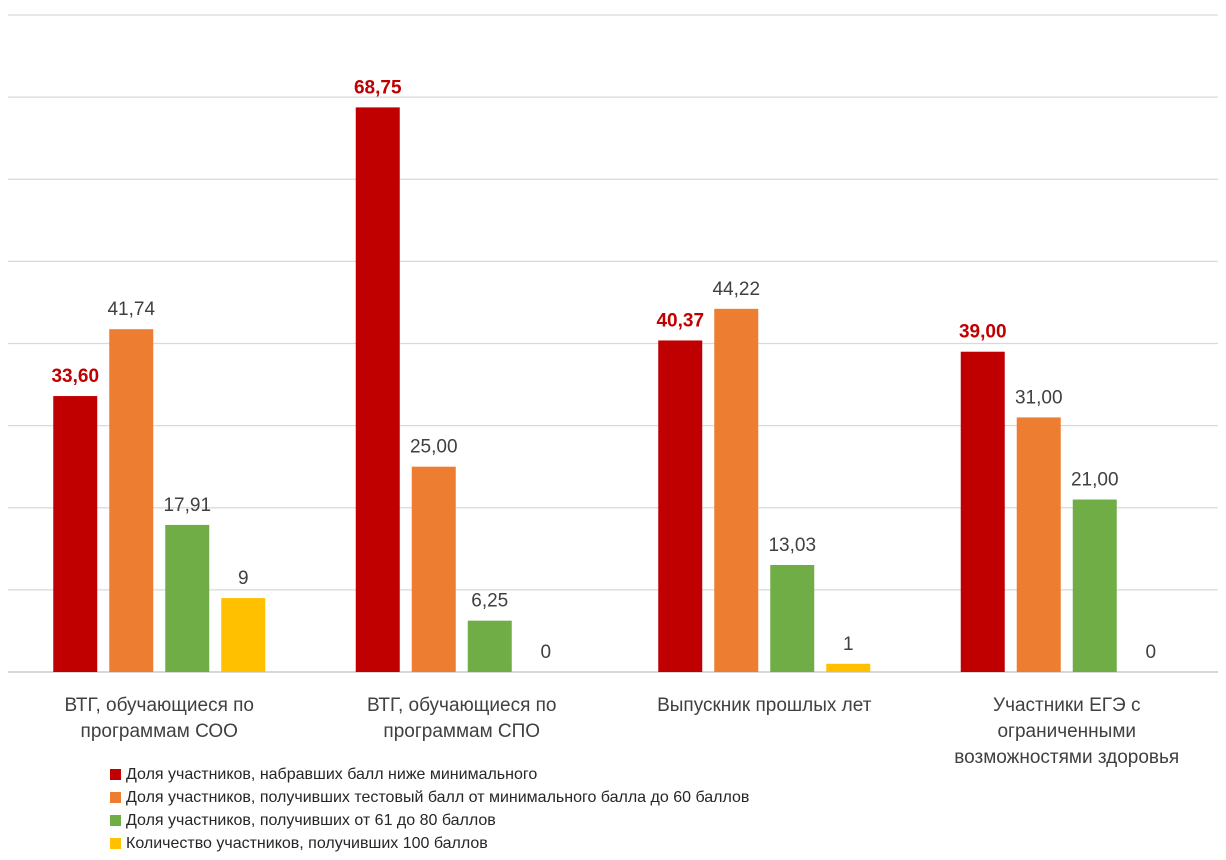 The image size is (1226, 860). I want to click on data-label: 31,00, so click(1039, 397).